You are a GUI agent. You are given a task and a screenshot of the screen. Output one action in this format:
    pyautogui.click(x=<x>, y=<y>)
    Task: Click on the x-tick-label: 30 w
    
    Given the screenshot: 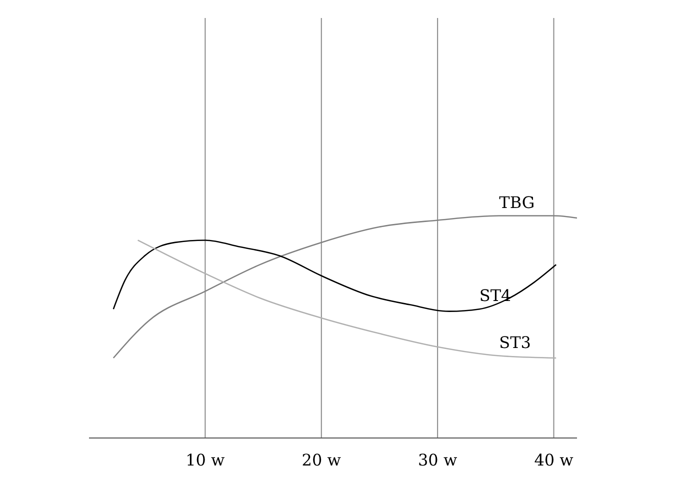 What is the action you would take?
    pyautogui.click(x=438, y=460)
    